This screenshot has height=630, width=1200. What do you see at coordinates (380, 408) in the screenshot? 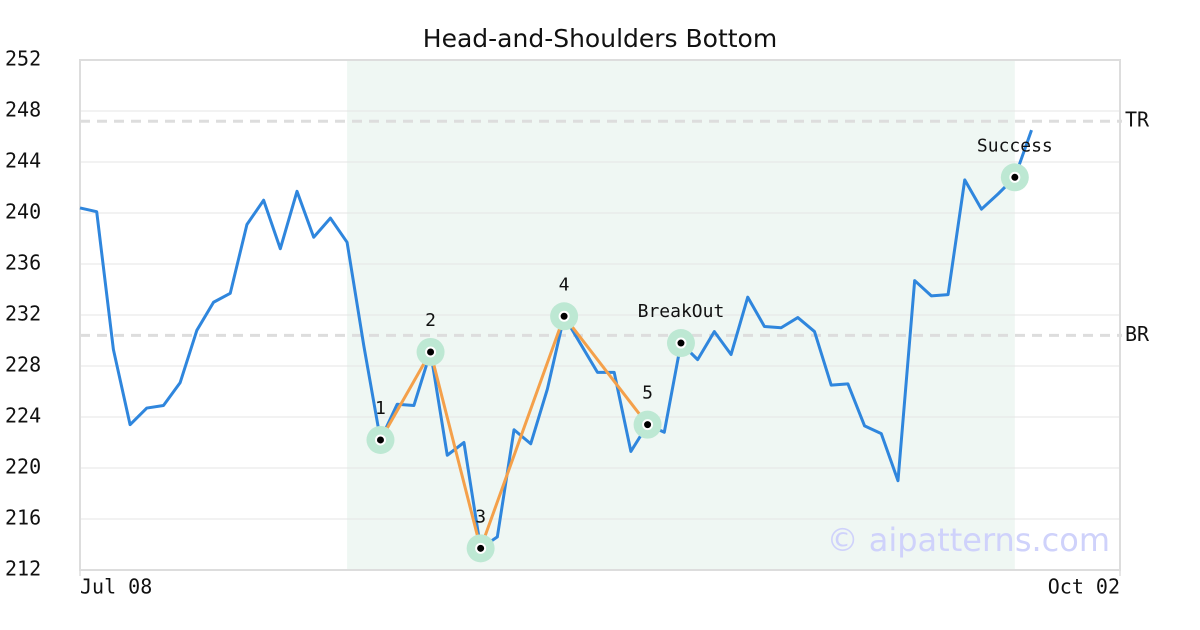
I see `point-label: 1` at bounding box center [380, 408].